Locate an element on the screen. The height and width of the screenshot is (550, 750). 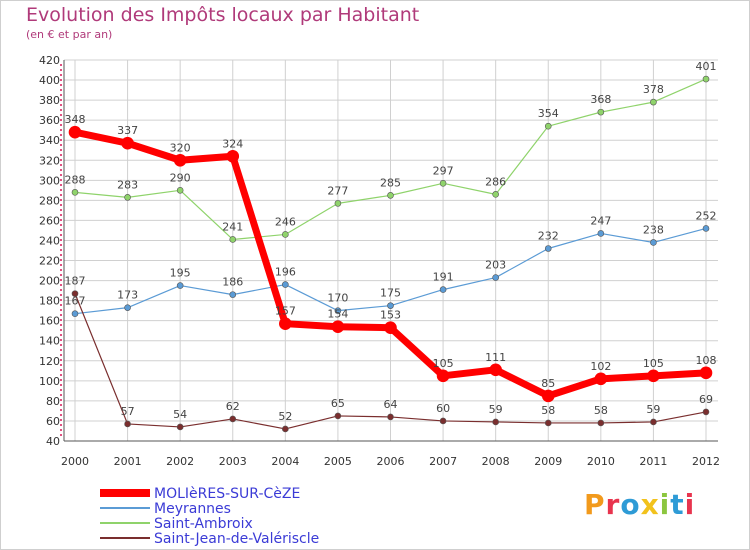
y-tick-label: 260 is located at coordinates (49, 220).